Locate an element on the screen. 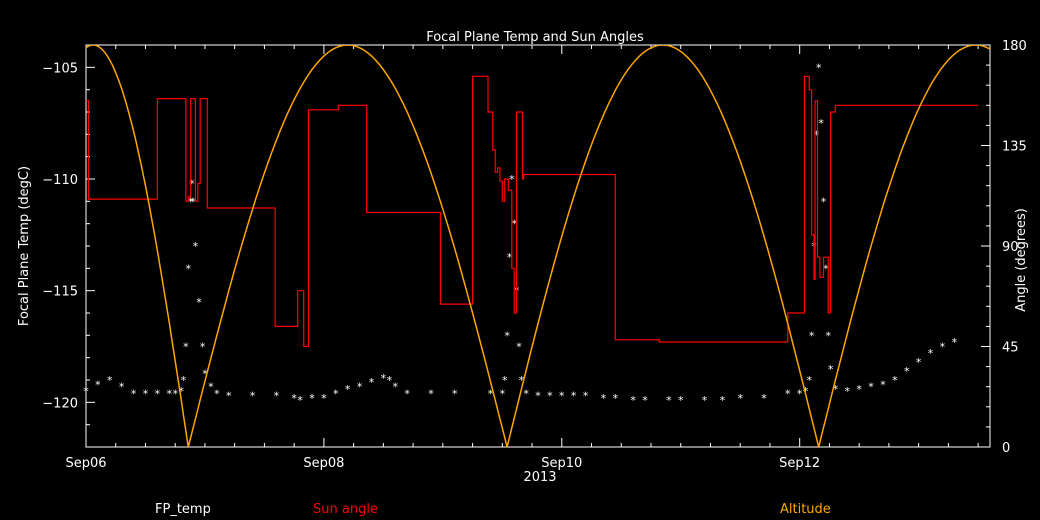 This screenshot has height=520, width=1040. legend-fp-temp: FP_temp is located at coordinates (183, 509).